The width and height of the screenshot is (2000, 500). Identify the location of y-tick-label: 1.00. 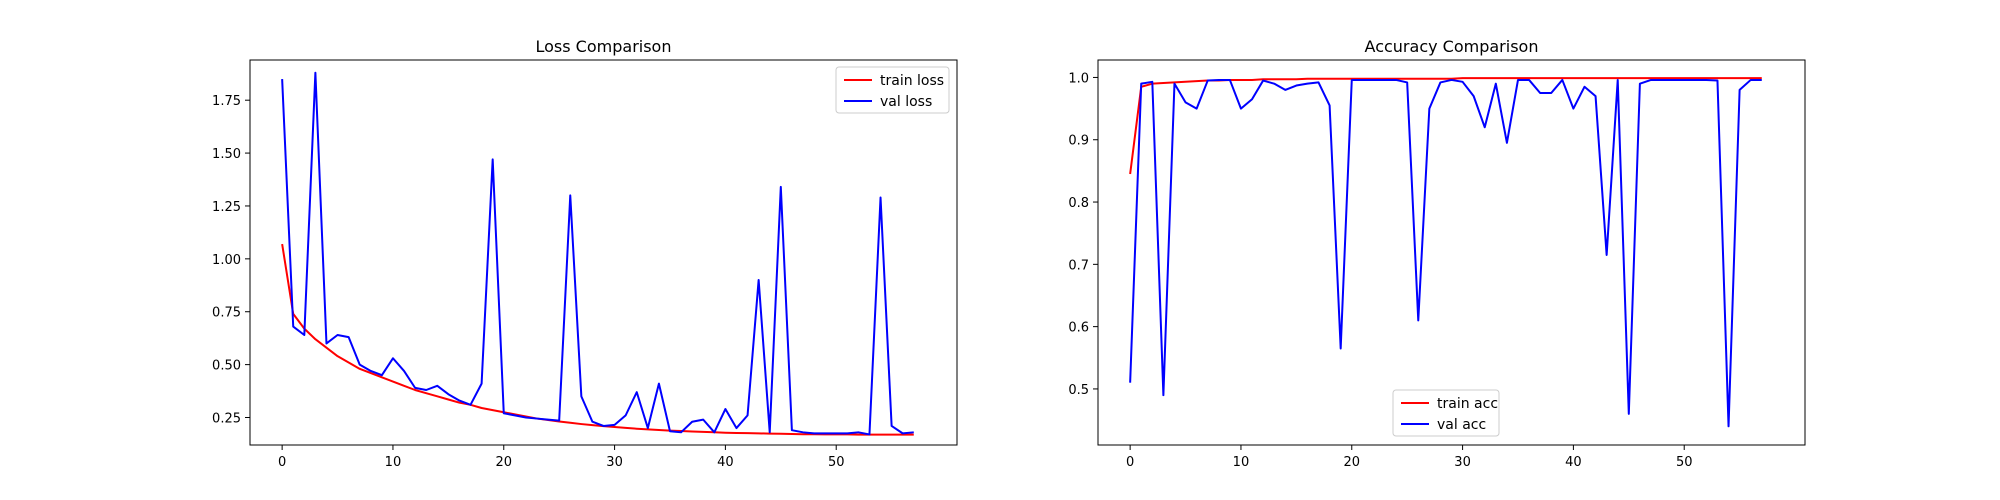
(226, 260).